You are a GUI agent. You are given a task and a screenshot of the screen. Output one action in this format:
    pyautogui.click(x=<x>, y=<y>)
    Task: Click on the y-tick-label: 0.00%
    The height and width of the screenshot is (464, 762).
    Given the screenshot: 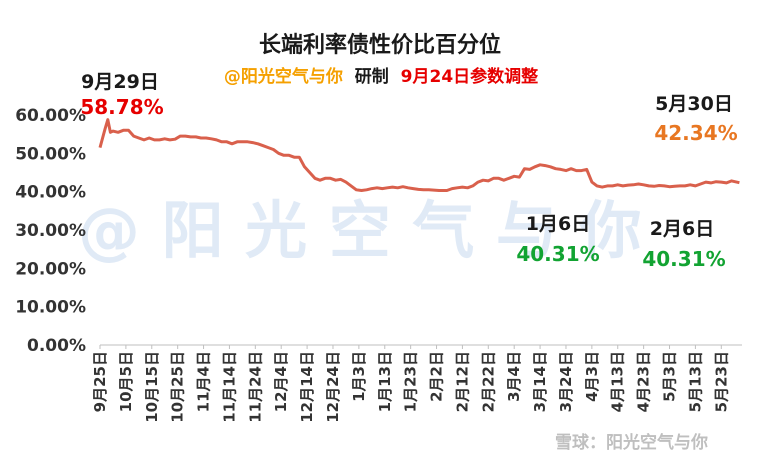 What is the action you would take?
    pyautogui.click(x=56, y=346)
    